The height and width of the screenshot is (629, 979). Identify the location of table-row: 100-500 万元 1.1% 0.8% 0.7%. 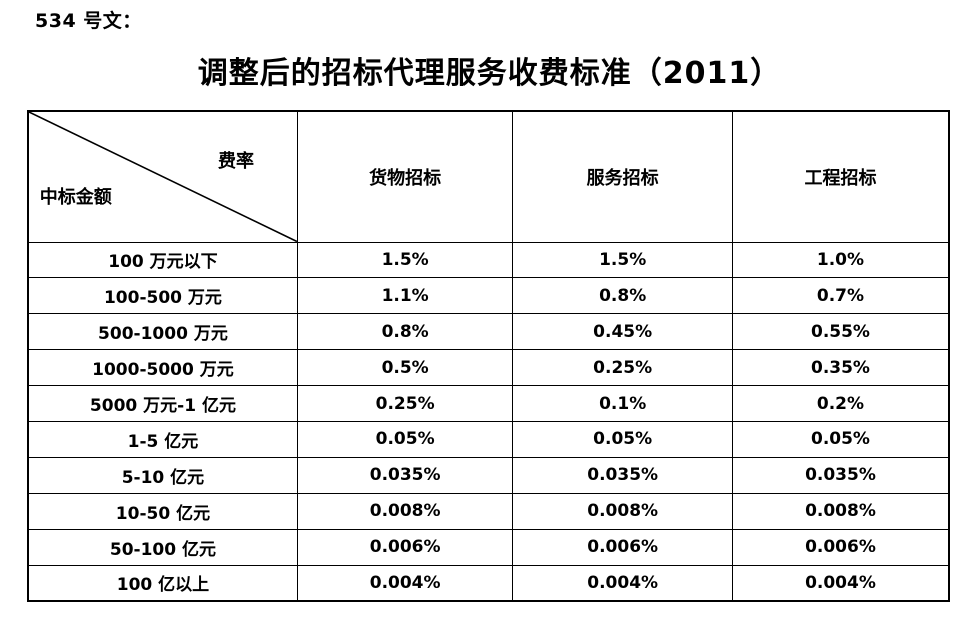
(488, 296).